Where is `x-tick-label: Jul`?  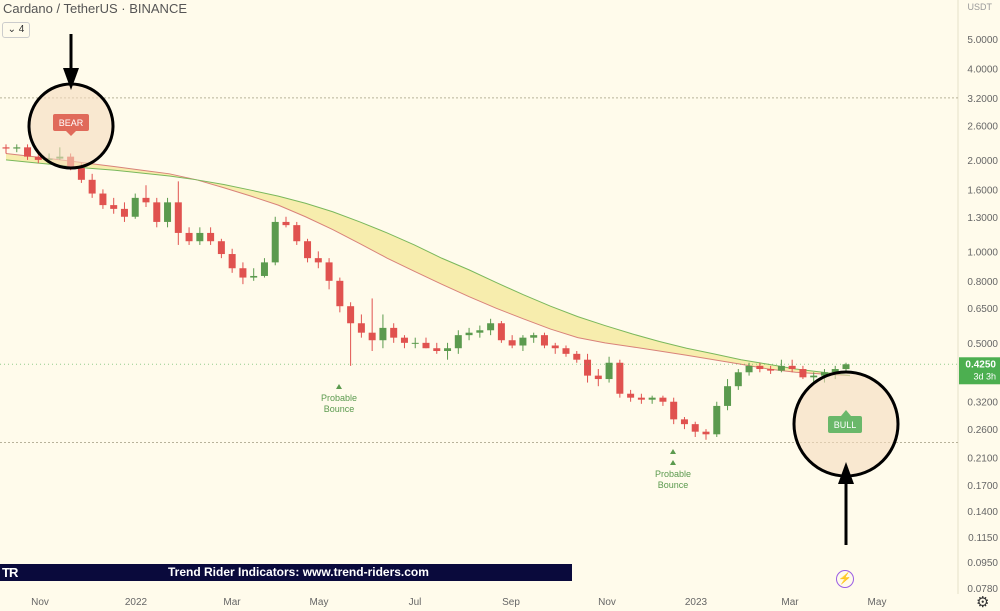 x-tick-label: Jul is located at coordinates (415, 602).